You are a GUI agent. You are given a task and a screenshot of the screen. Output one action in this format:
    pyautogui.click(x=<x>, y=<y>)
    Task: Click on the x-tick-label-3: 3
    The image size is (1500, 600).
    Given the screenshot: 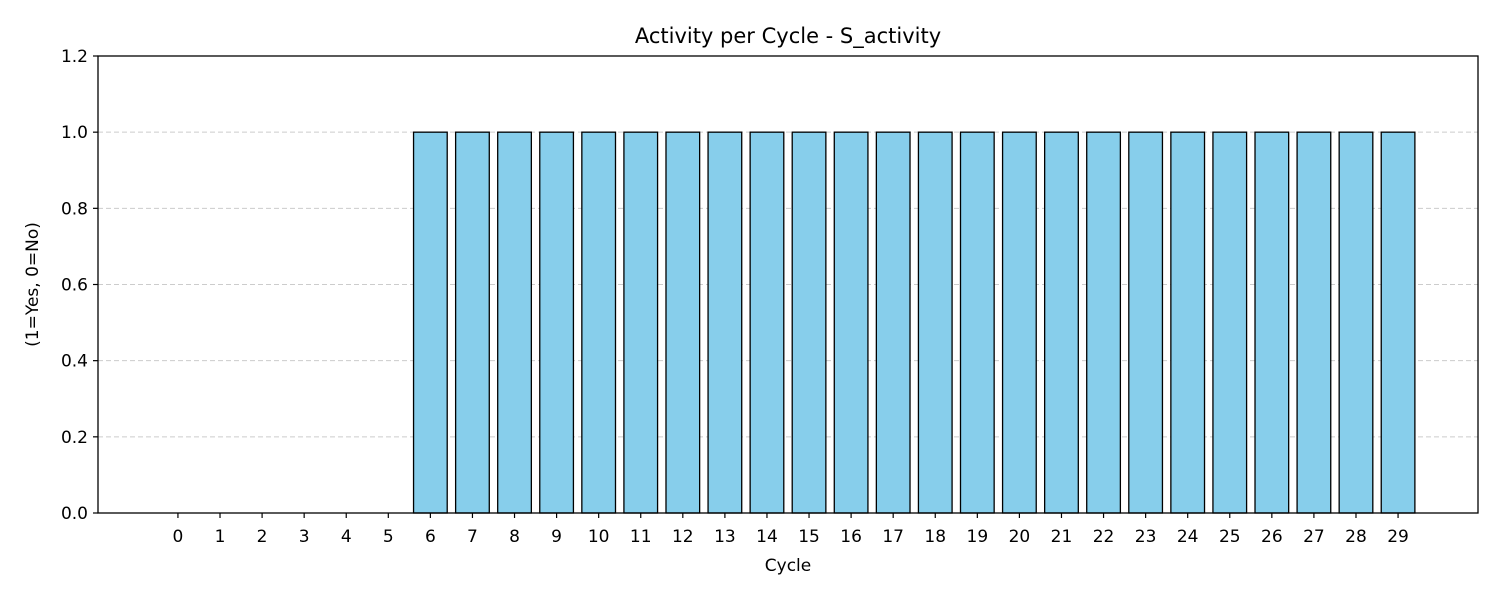 What is the action you would take?
    pyautogui.click(x=304, y=537)
    